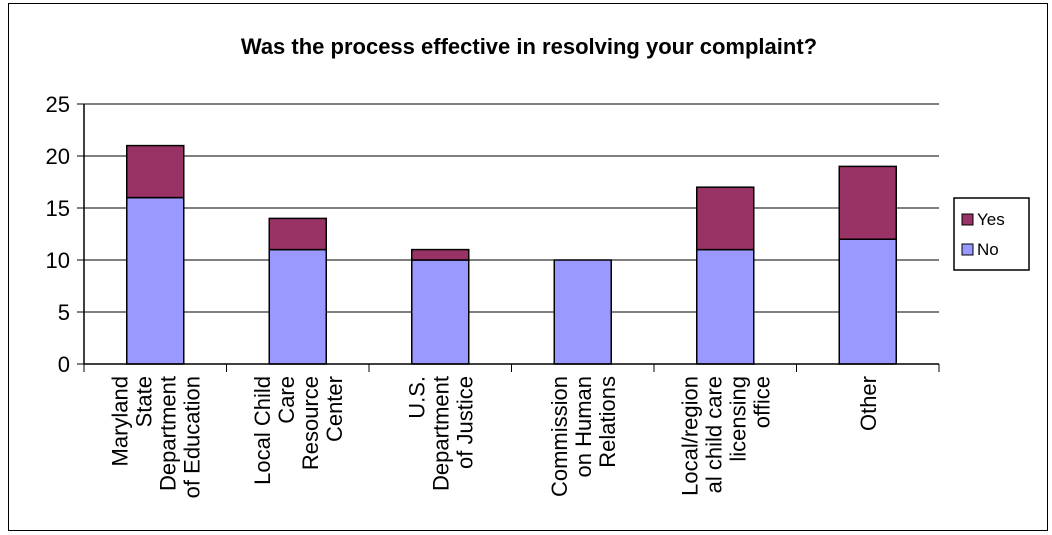  Describe the element at coordinates (967, 249) in the screenshot. I see `legend-swatch-no` at that location.